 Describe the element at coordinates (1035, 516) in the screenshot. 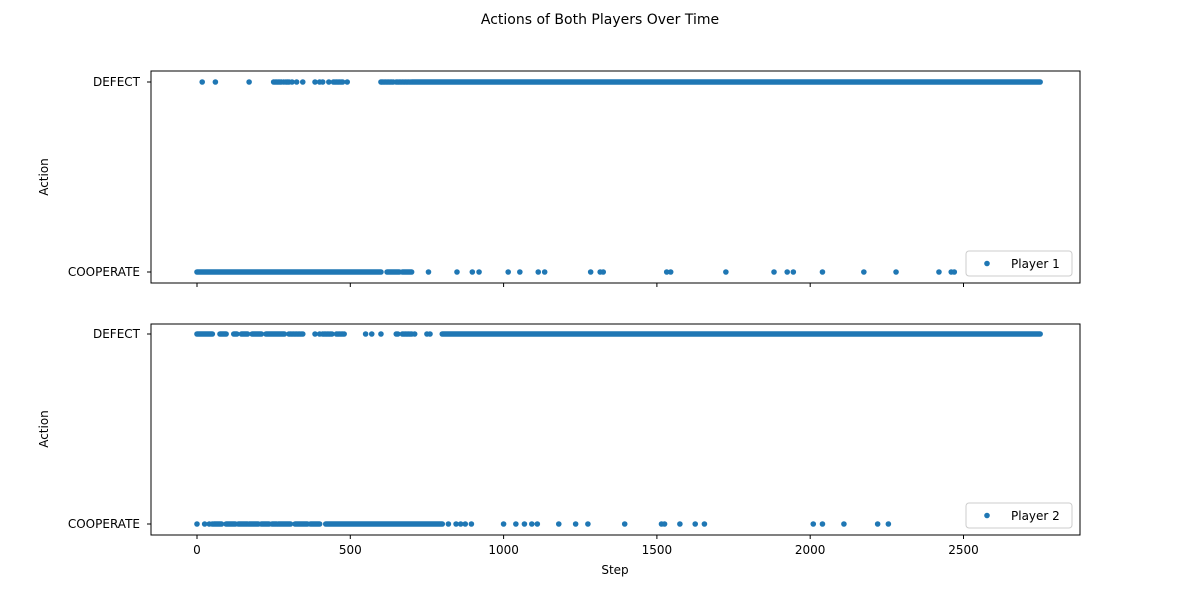

I see `legend-label: Player 2` at that location.